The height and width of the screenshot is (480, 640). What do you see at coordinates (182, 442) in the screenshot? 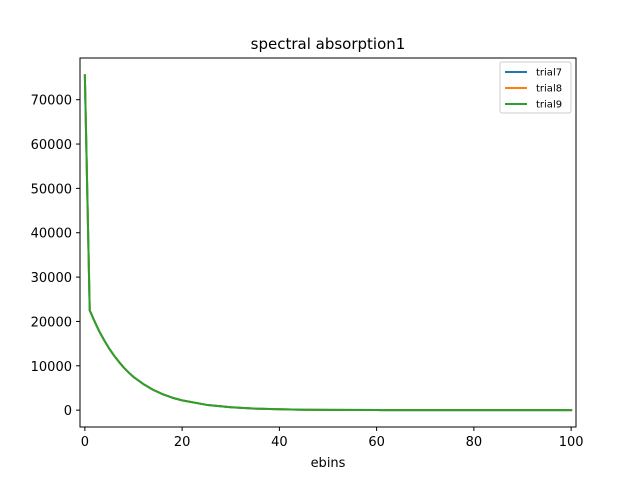
I see `x-tick-label: 20` at bounding box center [182, 442].